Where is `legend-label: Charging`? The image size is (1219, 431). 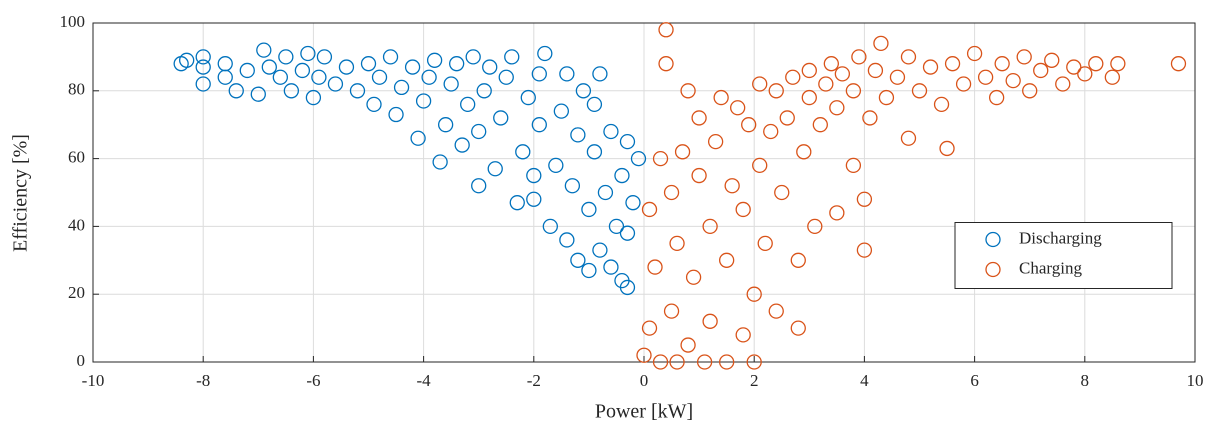
legend-label: Charging is located at coordinates (1050, 267).